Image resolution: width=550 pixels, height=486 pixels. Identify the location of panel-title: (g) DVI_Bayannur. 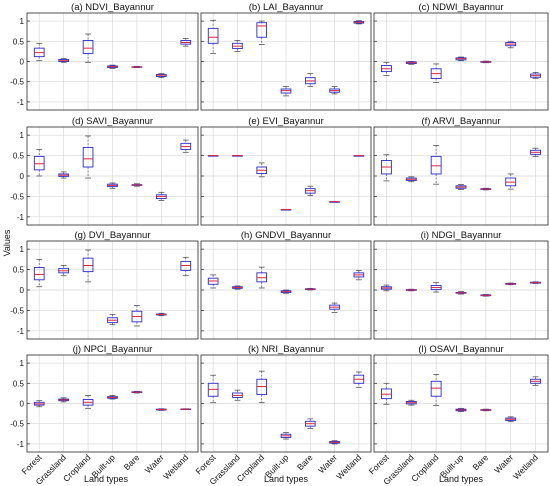
(112, 235).